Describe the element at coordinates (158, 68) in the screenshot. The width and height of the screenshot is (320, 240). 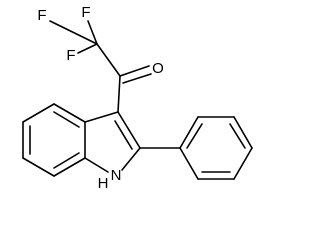
I see `atom-label: O` at that location.